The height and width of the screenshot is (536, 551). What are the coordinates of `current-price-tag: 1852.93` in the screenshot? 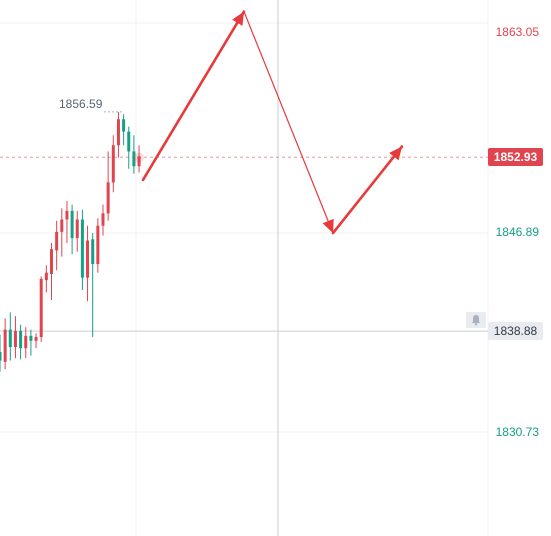 It's located at (515, 157).